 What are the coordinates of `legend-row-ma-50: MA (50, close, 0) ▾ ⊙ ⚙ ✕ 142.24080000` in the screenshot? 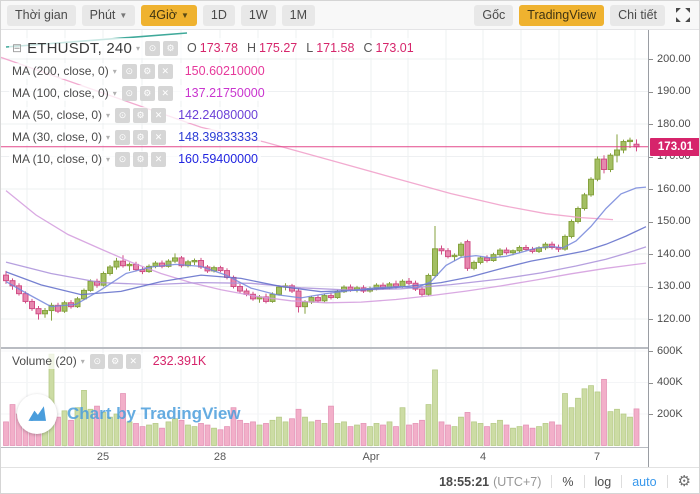 It's located at (135, 115).